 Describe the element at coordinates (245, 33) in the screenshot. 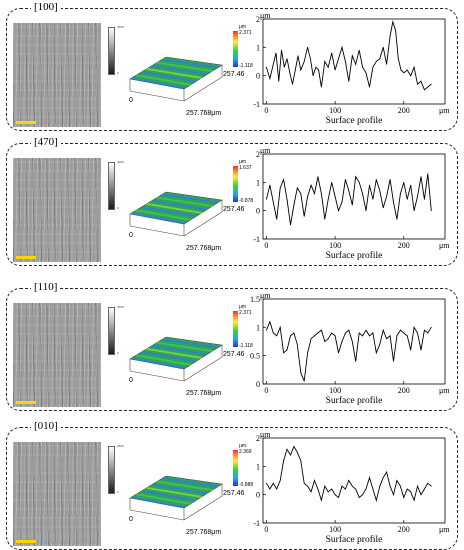

I see `colorbar-max: 2.371` at that location.